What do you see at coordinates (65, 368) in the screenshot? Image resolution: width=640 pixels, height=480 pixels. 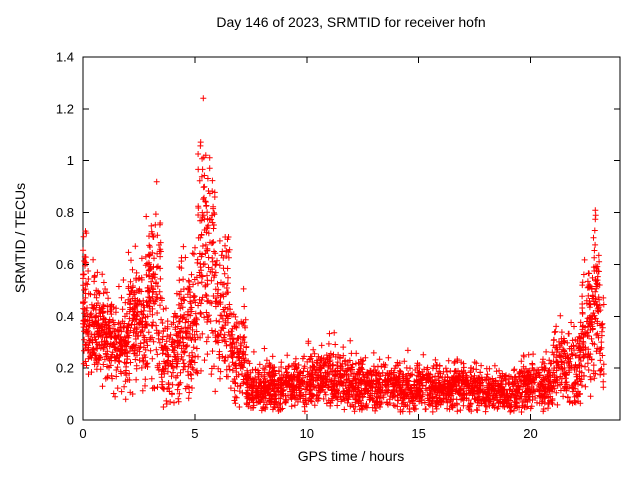 I see `y-tick-label: 0.2` at bounding box center [65, 368].